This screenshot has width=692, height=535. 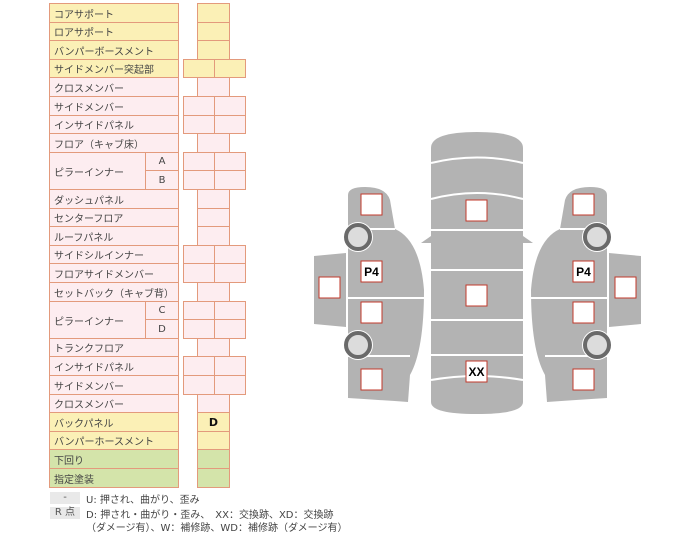 What do you see at coordinates (569, 294) in the screenshot?
I see `car-right-side` at bounding box center [569, 294].